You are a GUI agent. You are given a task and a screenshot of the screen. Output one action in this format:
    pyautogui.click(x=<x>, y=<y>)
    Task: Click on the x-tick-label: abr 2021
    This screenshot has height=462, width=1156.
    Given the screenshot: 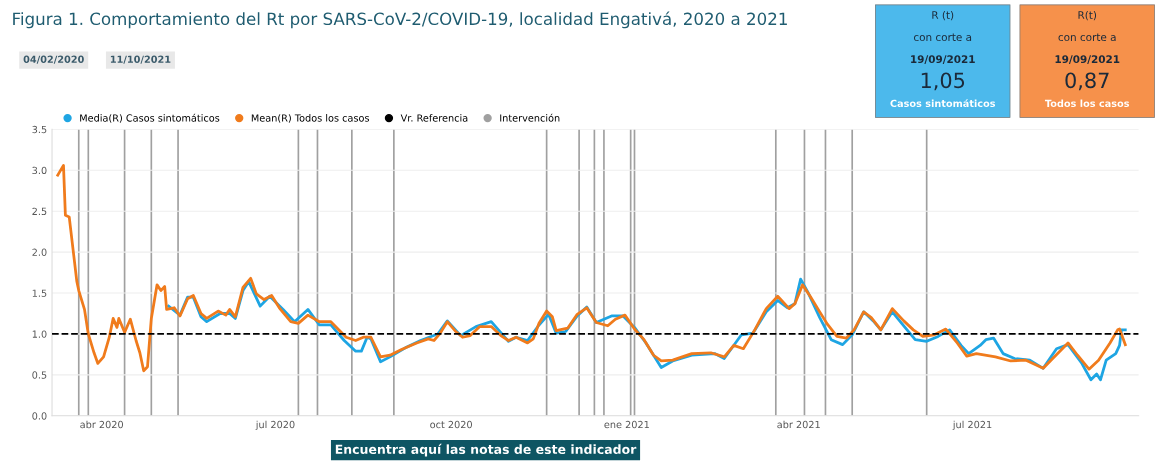 What is the action you would take?
    pyautogui.click(x=798, y=424)
    